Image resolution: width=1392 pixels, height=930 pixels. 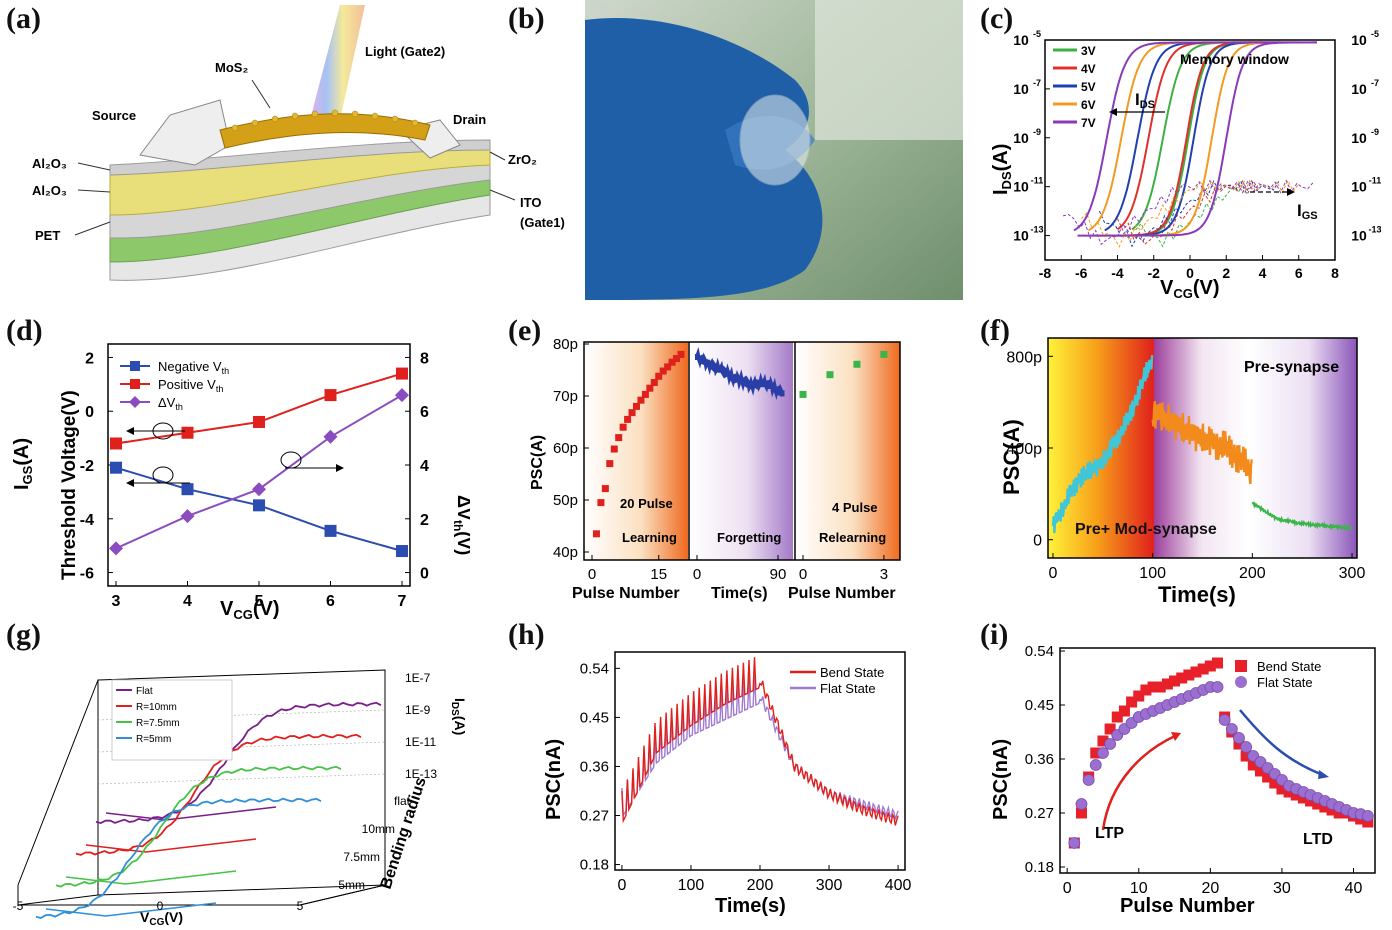 What do you see at coordinates (1375, 181) in the screenshot?
I see `chart-c-ytick-exp-right: -11` at bounding box center [1375, 181].